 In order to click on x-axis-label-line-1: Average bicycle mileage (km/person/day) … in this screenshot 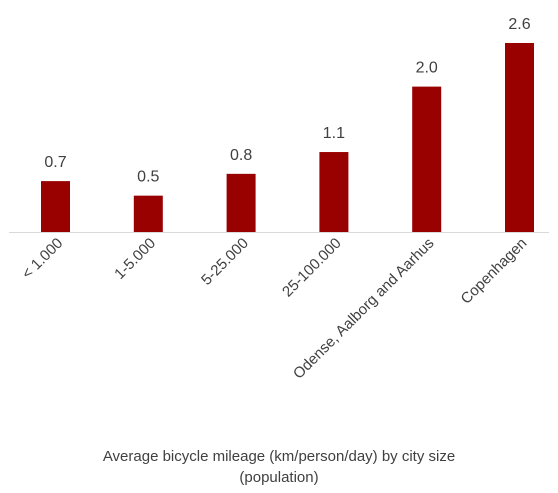, I will do `click(279, 456)`.